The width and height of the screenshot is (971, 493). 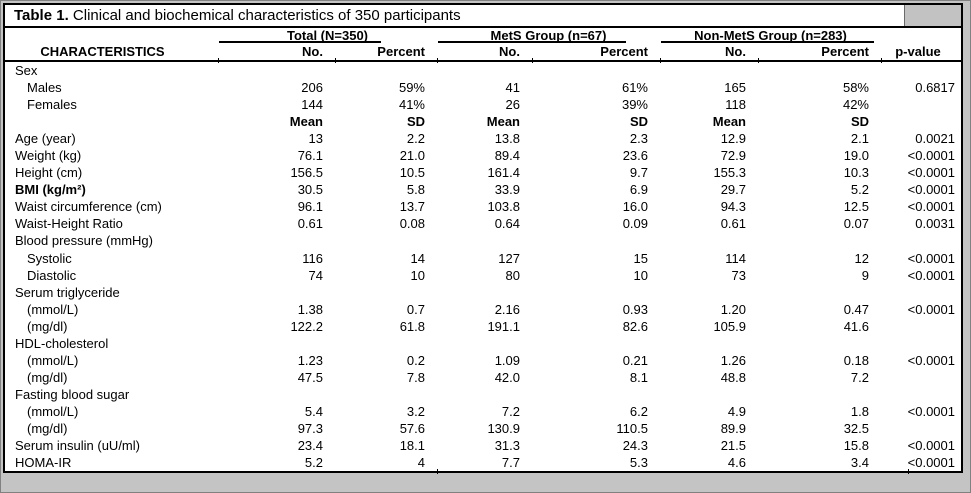 I want to click on row-label: Diastolic, so click(x=52, y=275).